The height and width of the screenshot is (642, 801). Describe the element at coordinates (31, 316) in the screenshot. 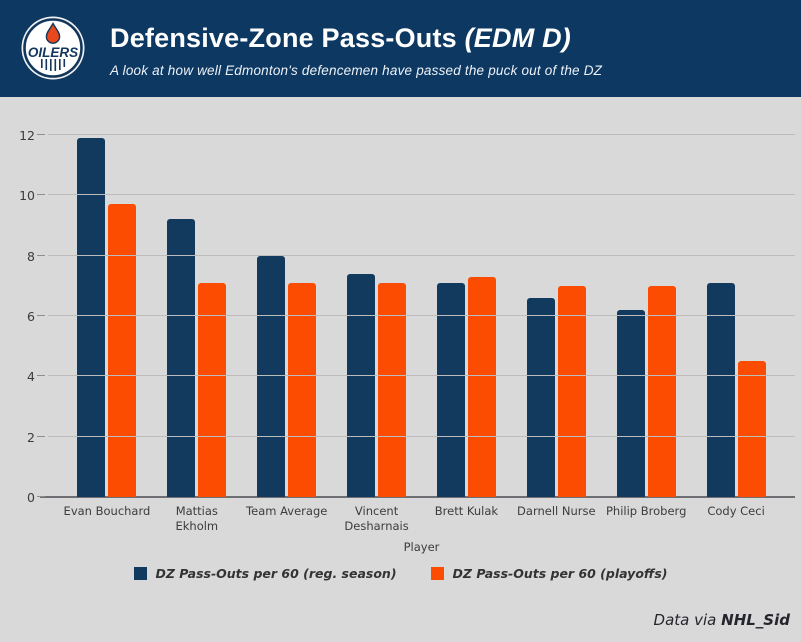

I see `y-tick-label-6: 6` at that location.